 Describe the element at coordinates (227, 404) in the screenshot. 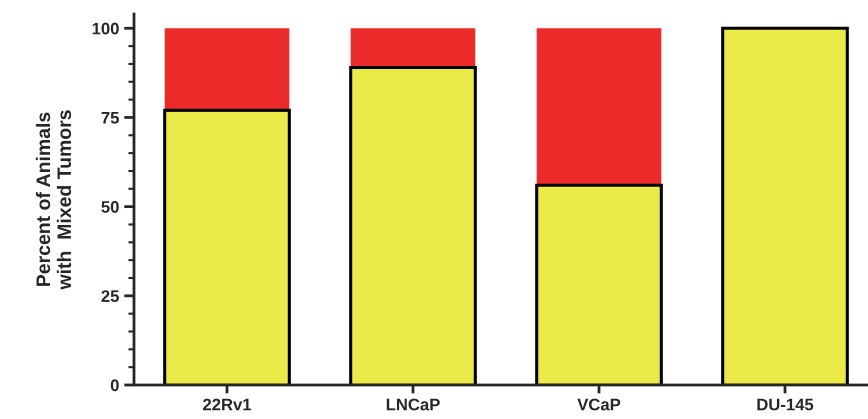

I see `x-tick-label: 22Rv1` at that location.